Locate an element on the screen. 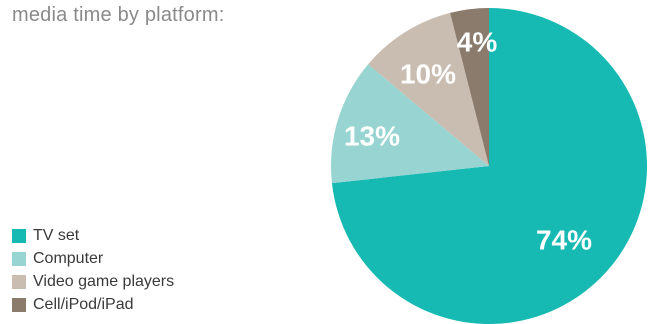 The image size is (652, 324). legend-label: Cell/iPod/iPad is located at coordinates (83, 304).